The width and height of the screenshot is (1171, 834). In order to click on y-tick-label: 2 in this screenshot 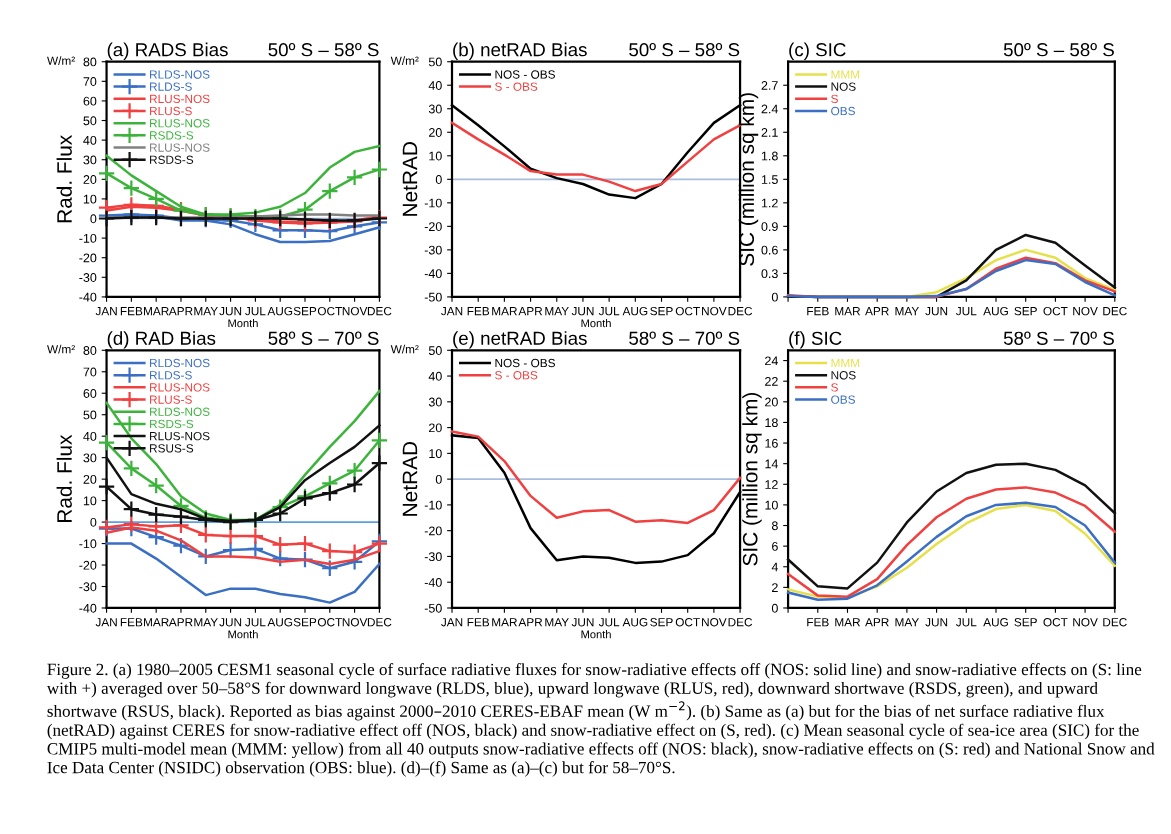, I will do `click(775, 587)`.